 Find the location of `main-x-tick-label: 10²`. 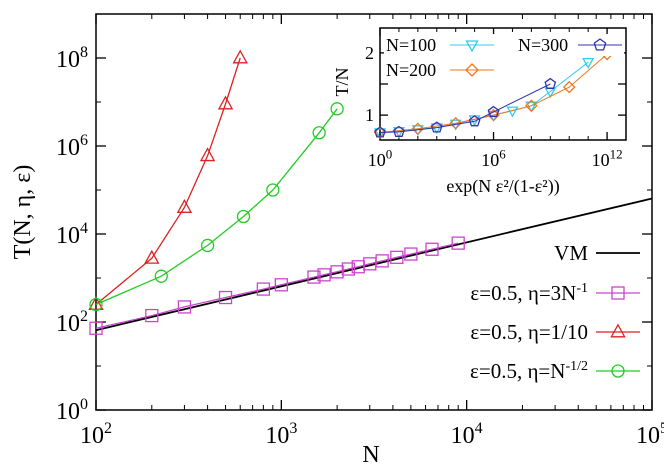

main-x-tick-label: 10² is located at coordinates (96, 434).